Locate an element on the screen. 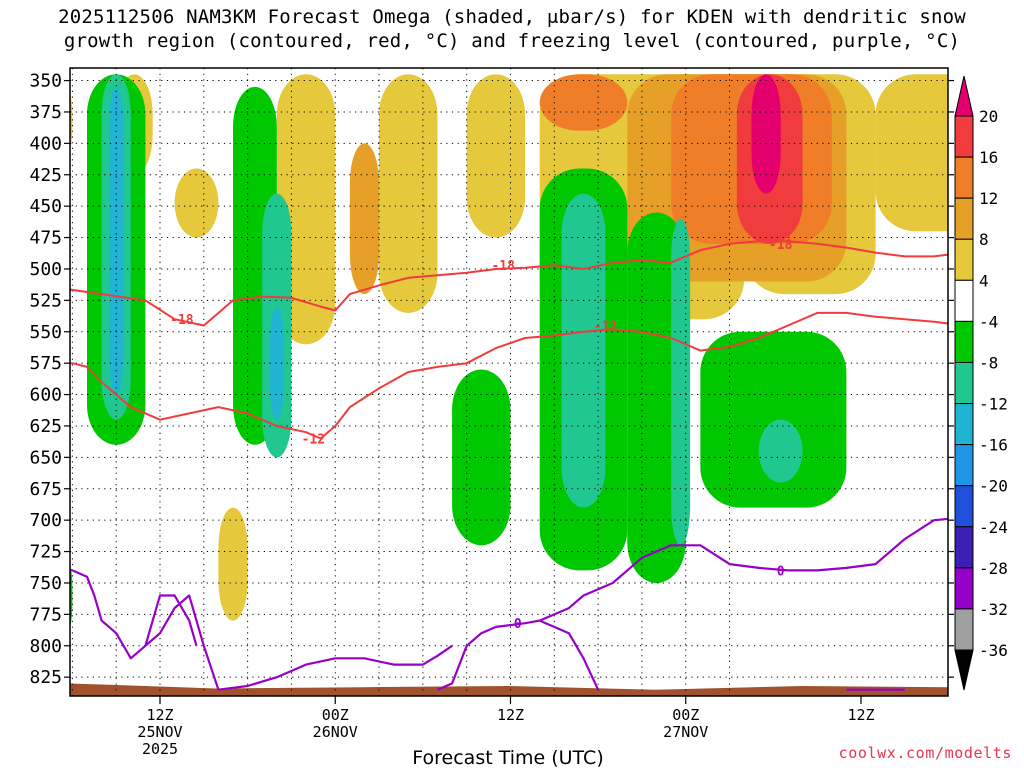  y-tick-label: 650 is located at coordinates (45, 457).